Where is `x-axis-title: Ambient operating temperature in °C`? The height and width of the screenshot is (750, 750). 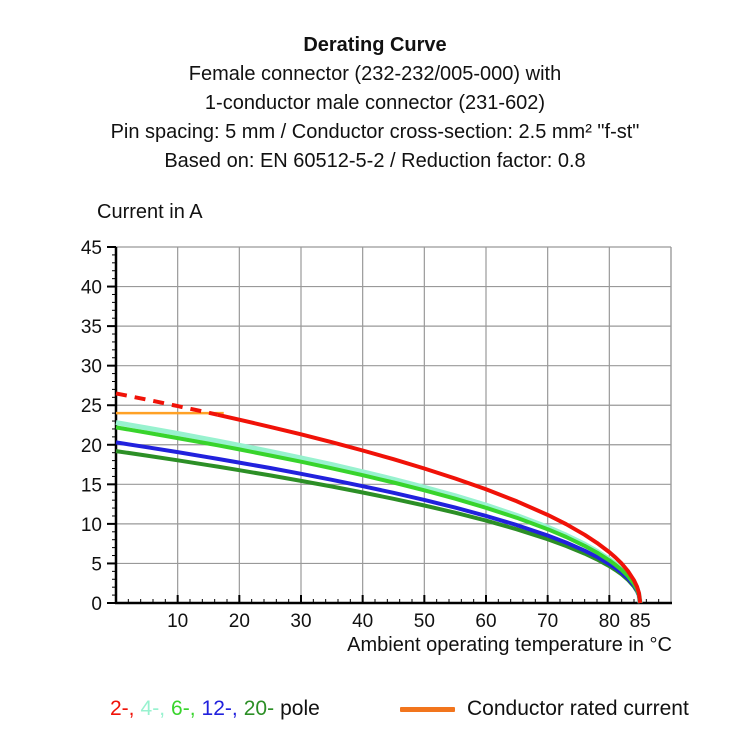
x-axis-title: Ambient operating temperature in °C is located at coordinates (509, 645).